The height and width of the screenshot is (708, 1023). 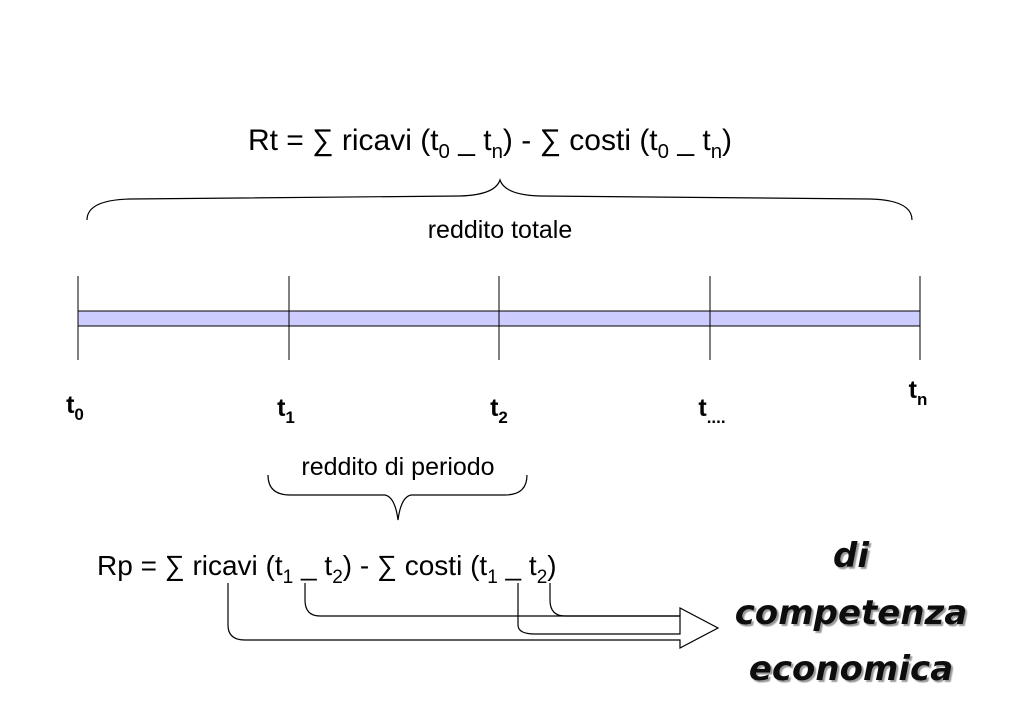 I want to click on time-labels: t0 t1 t2 t....tn, so click(x=496, y=401).